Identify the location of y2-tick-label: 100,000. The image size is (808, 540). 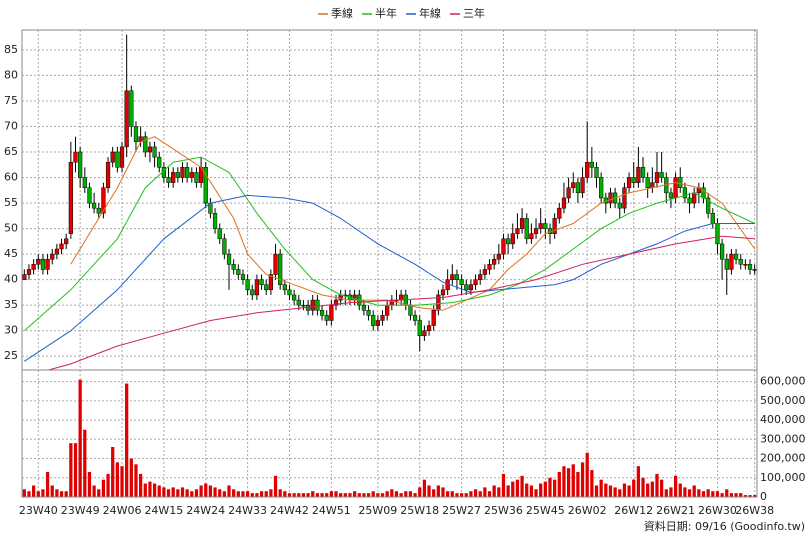
(783, 477).